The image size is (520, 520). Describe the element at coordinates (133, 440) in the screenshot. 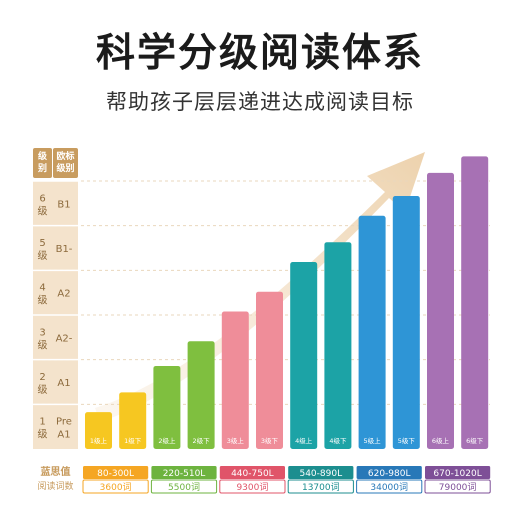

I see `bar-label: 1级下` at that location.